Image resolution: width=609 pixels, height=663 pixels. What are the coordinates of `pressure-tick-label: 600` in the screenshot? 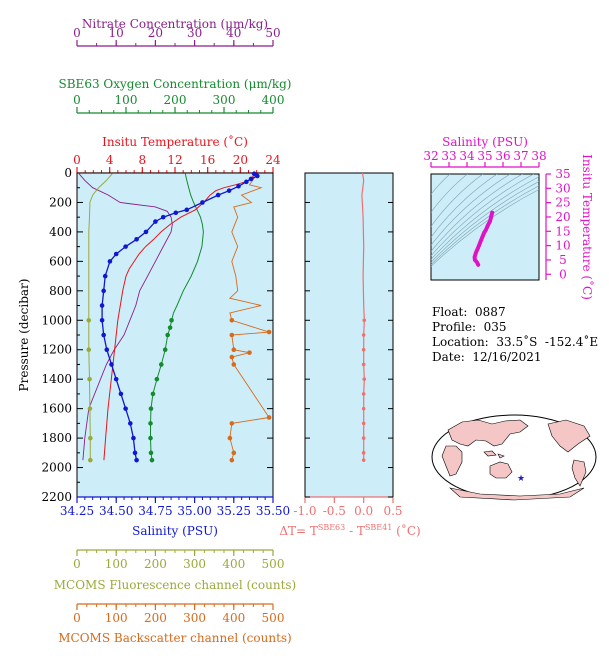 It's located at (60, 261).